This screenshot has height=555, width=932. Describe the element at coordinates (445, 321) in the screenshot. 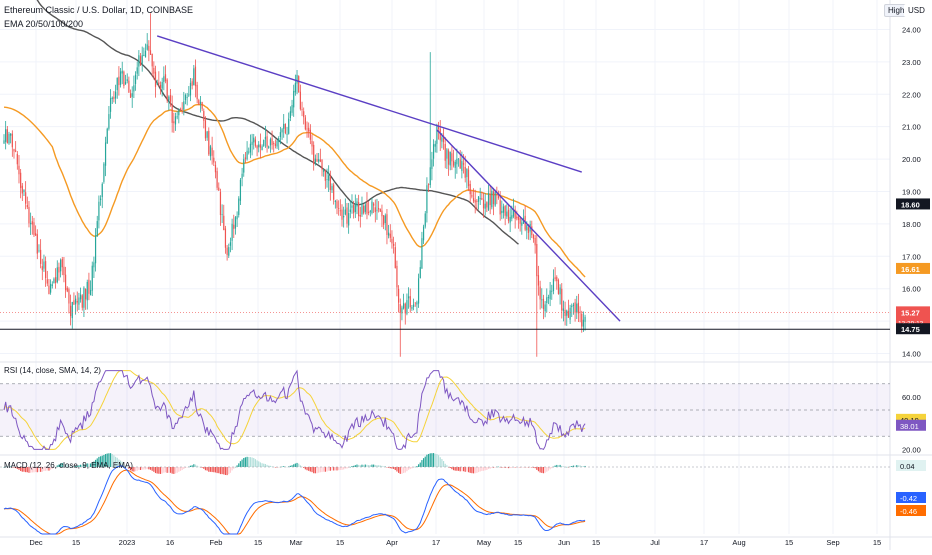

I see `support-line-layer` at that location.